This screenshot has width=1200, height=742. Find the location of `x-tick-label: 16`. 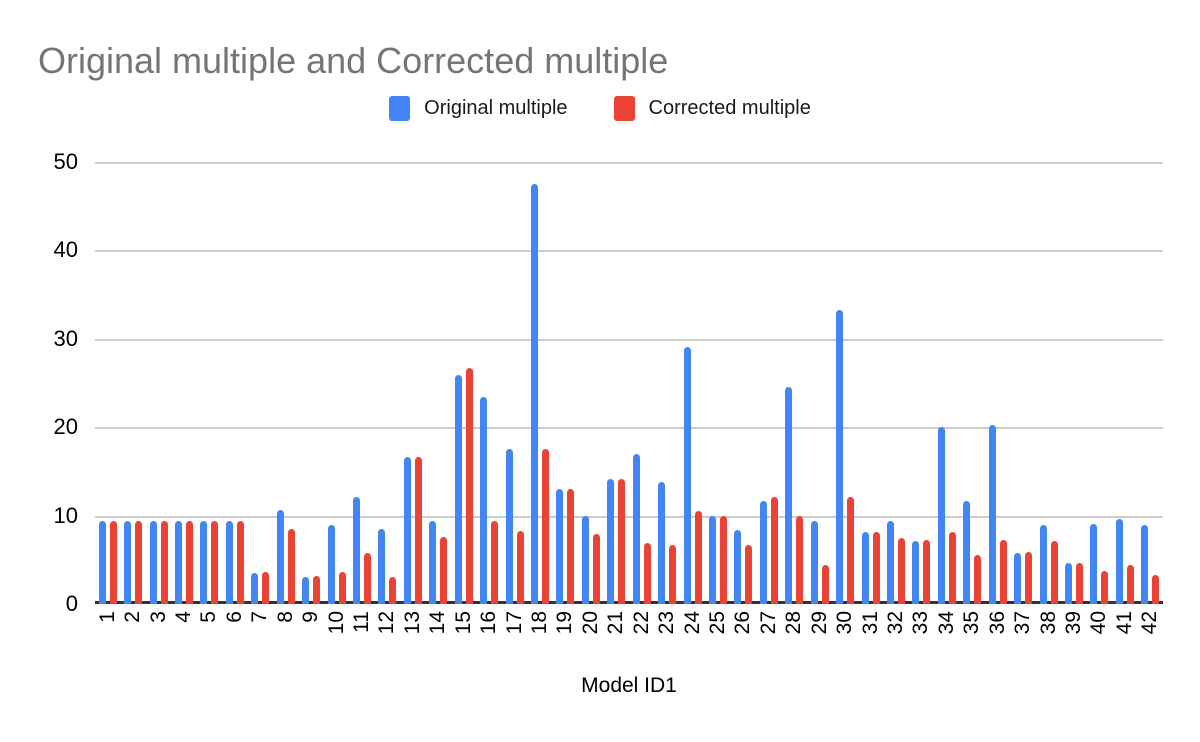

x-tick-label: 16 is located at coordinates (488, 623).